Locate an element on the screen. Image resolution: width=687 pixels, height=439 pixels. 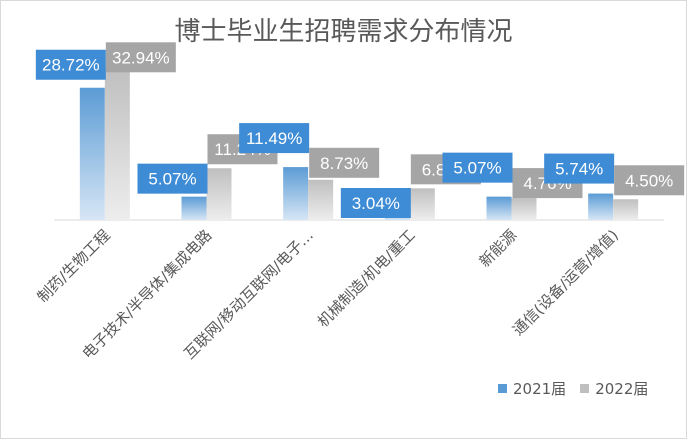
data-label-2021-2: 11.49% is located at coordinates (274, 138).